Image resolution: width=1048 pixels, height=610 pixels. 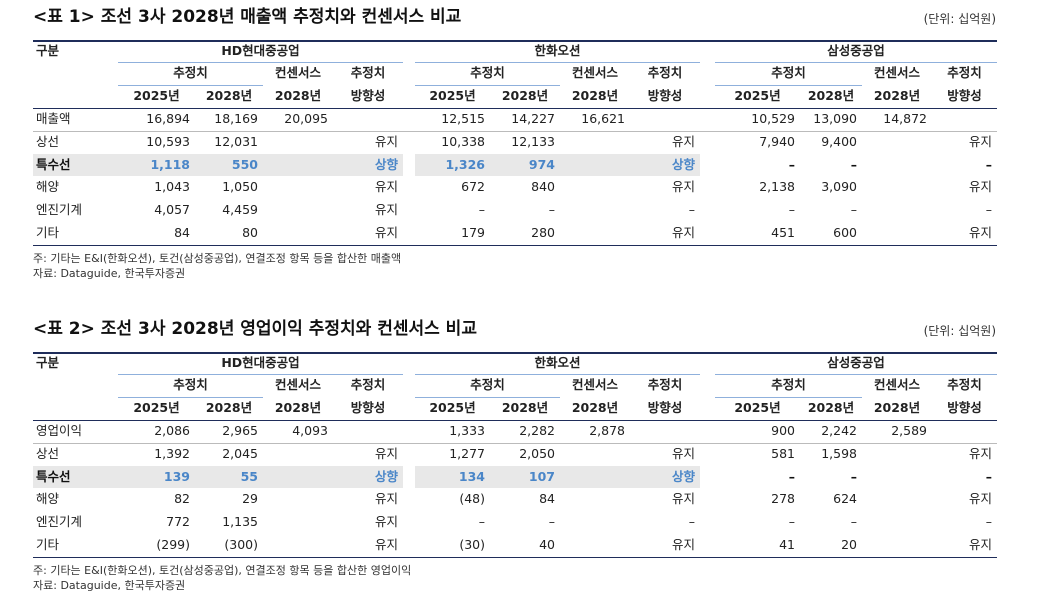 I want to click on cell: 16,621, so click(x=603, y=118).